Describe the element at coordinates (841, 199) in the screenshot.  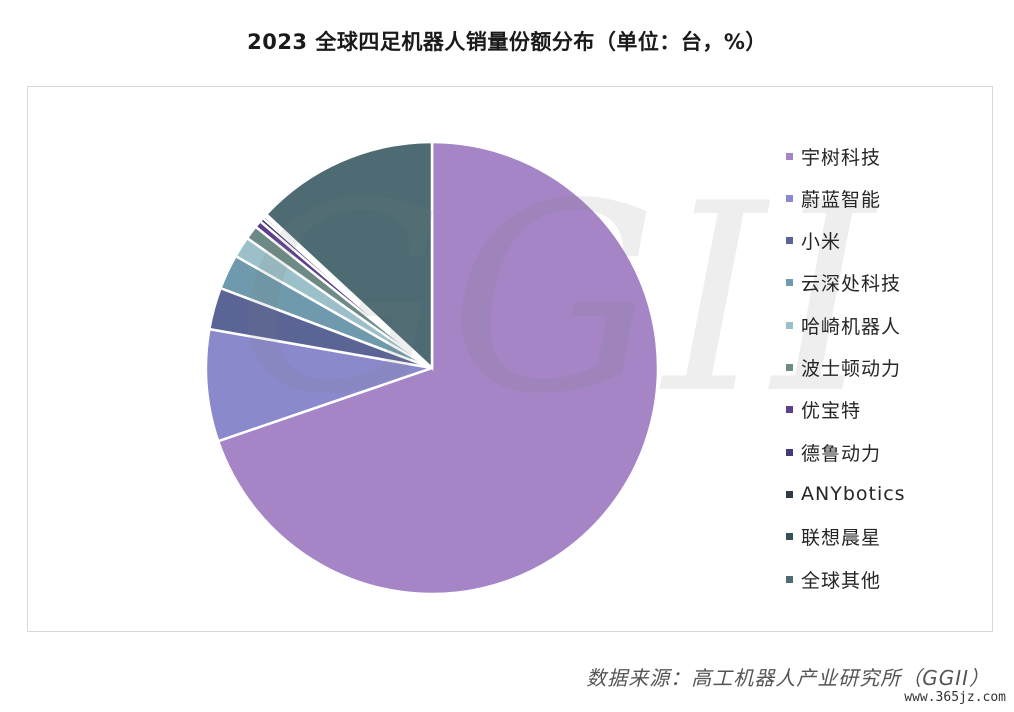
I see `legend-label: 蔚蓝智能` at that location.